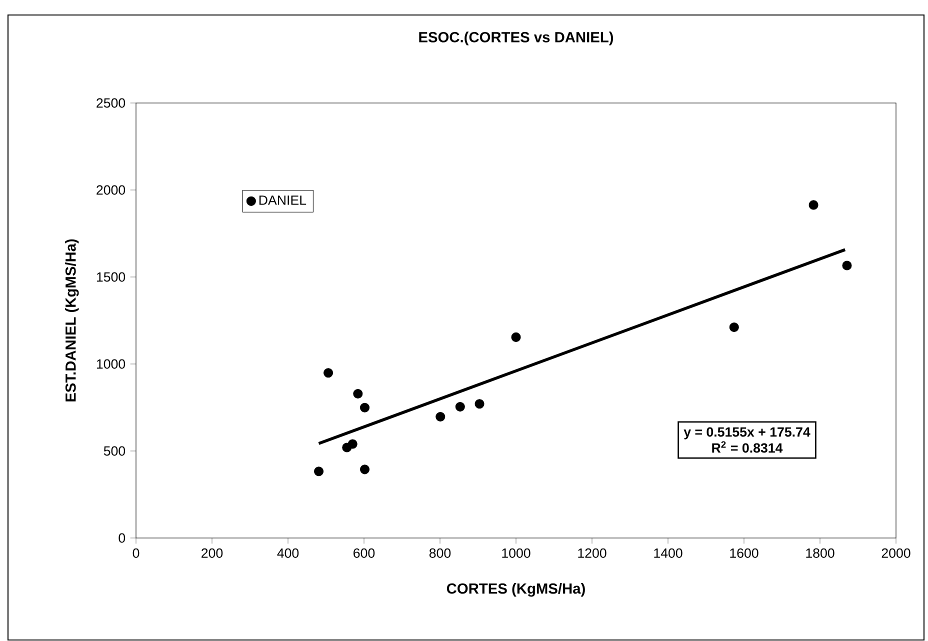  Describe the element at coordinates (515, 589) in the screenshot. I see `x-axis-title: CORTES (KgMS/Ha)` at that location.